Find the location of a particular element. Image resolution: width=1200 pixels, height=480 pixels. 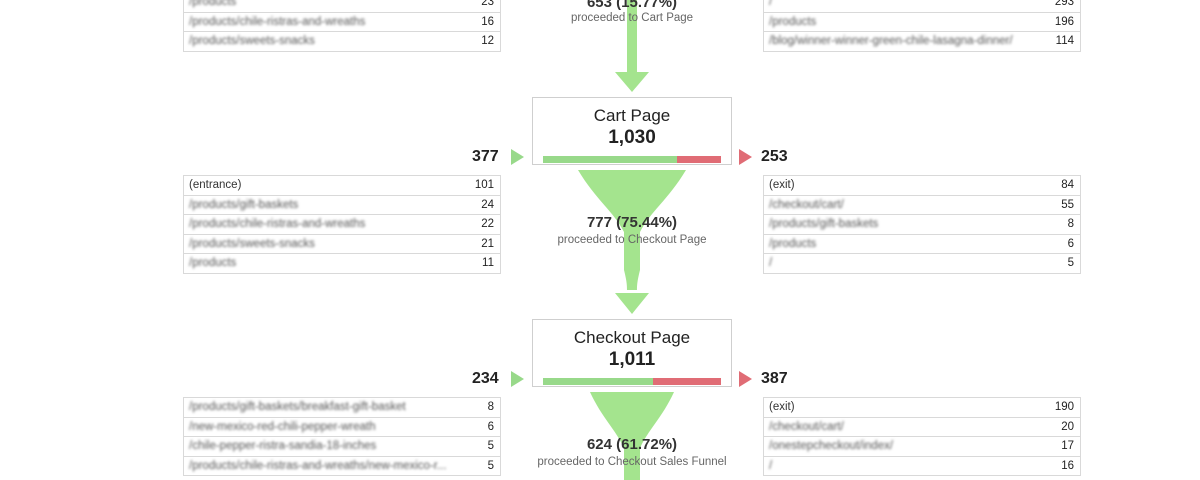

cart-proceed-percent: 777 (75.44%) is located at coordinates (632, 222).